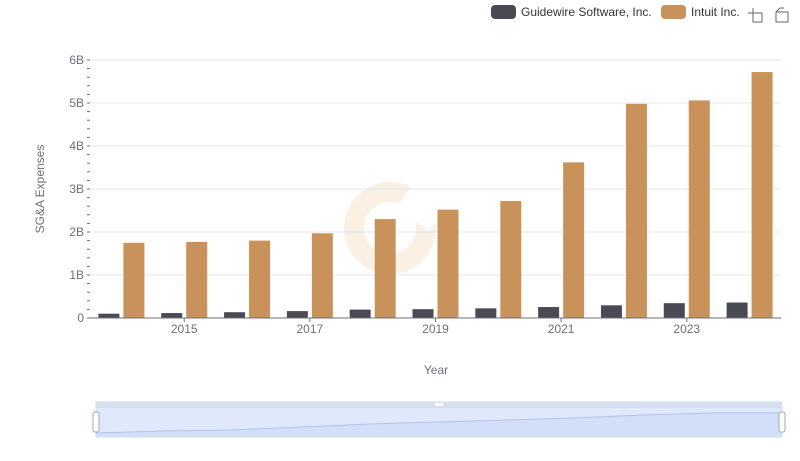 The width and height of the screenshot is (800, 461). Describe the element at coordinates (76, 275) in the screenshot. I see `y-tick-label: 1B` at that location.